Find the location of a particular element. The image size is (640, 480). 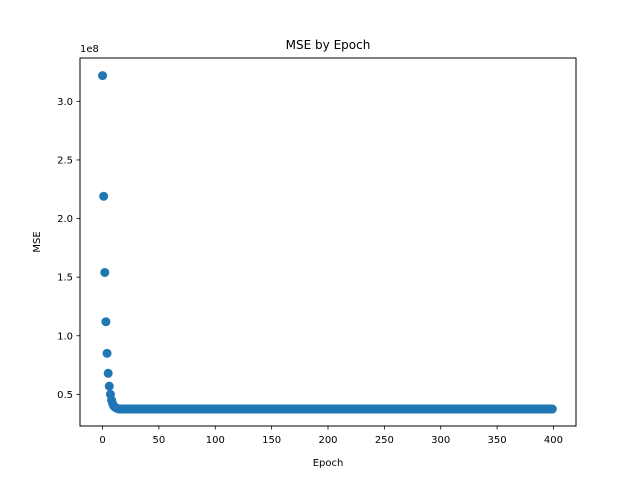

x-axis-ticks: 0 50 100 150 200 250 300 350 400 is located at coordinates (331, 436).